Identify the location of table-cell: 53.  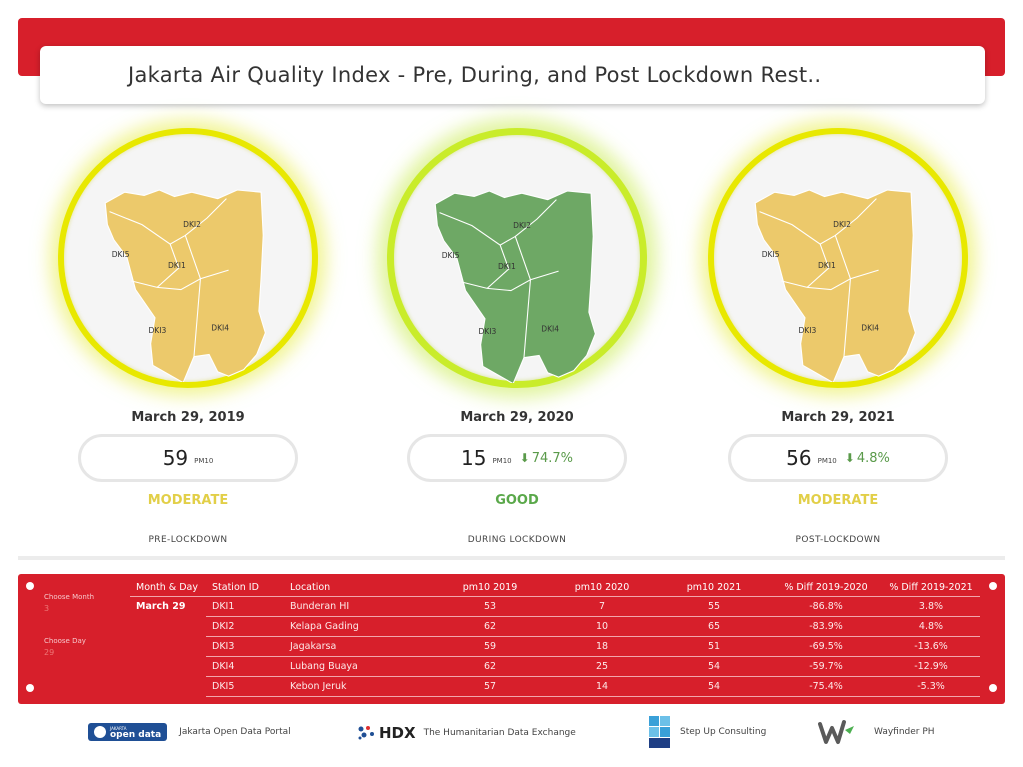
(490, 606).